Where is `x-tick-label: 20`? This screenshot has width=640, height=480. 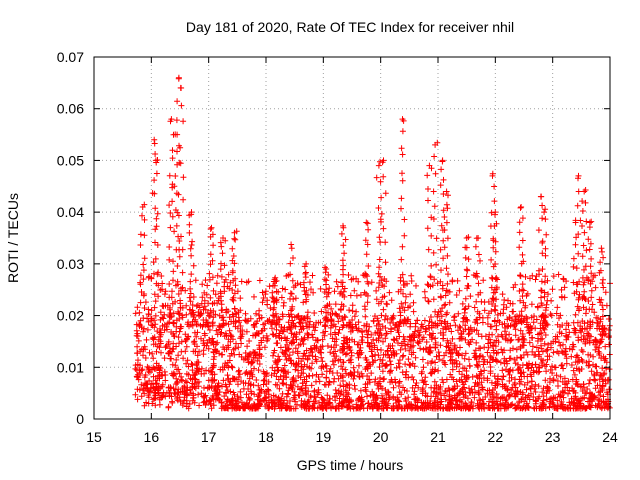 x-tick-label: 20 is located at coordinates (381, 437).